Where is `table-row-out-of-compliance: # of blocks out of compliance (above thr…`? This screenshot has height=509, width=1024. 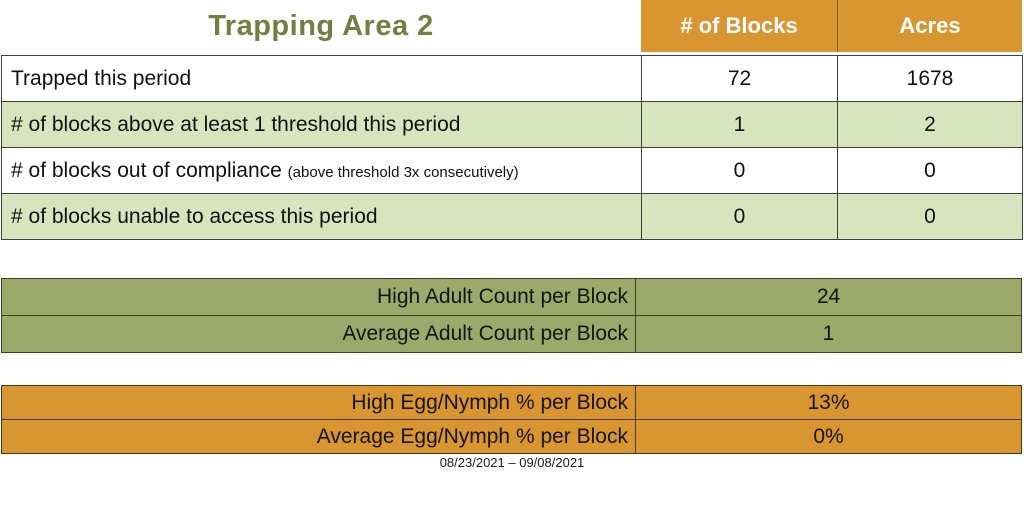
table-row-out-of-compliance: # of blocks out of compliance (above thr… is located at coordinates (512, 170).